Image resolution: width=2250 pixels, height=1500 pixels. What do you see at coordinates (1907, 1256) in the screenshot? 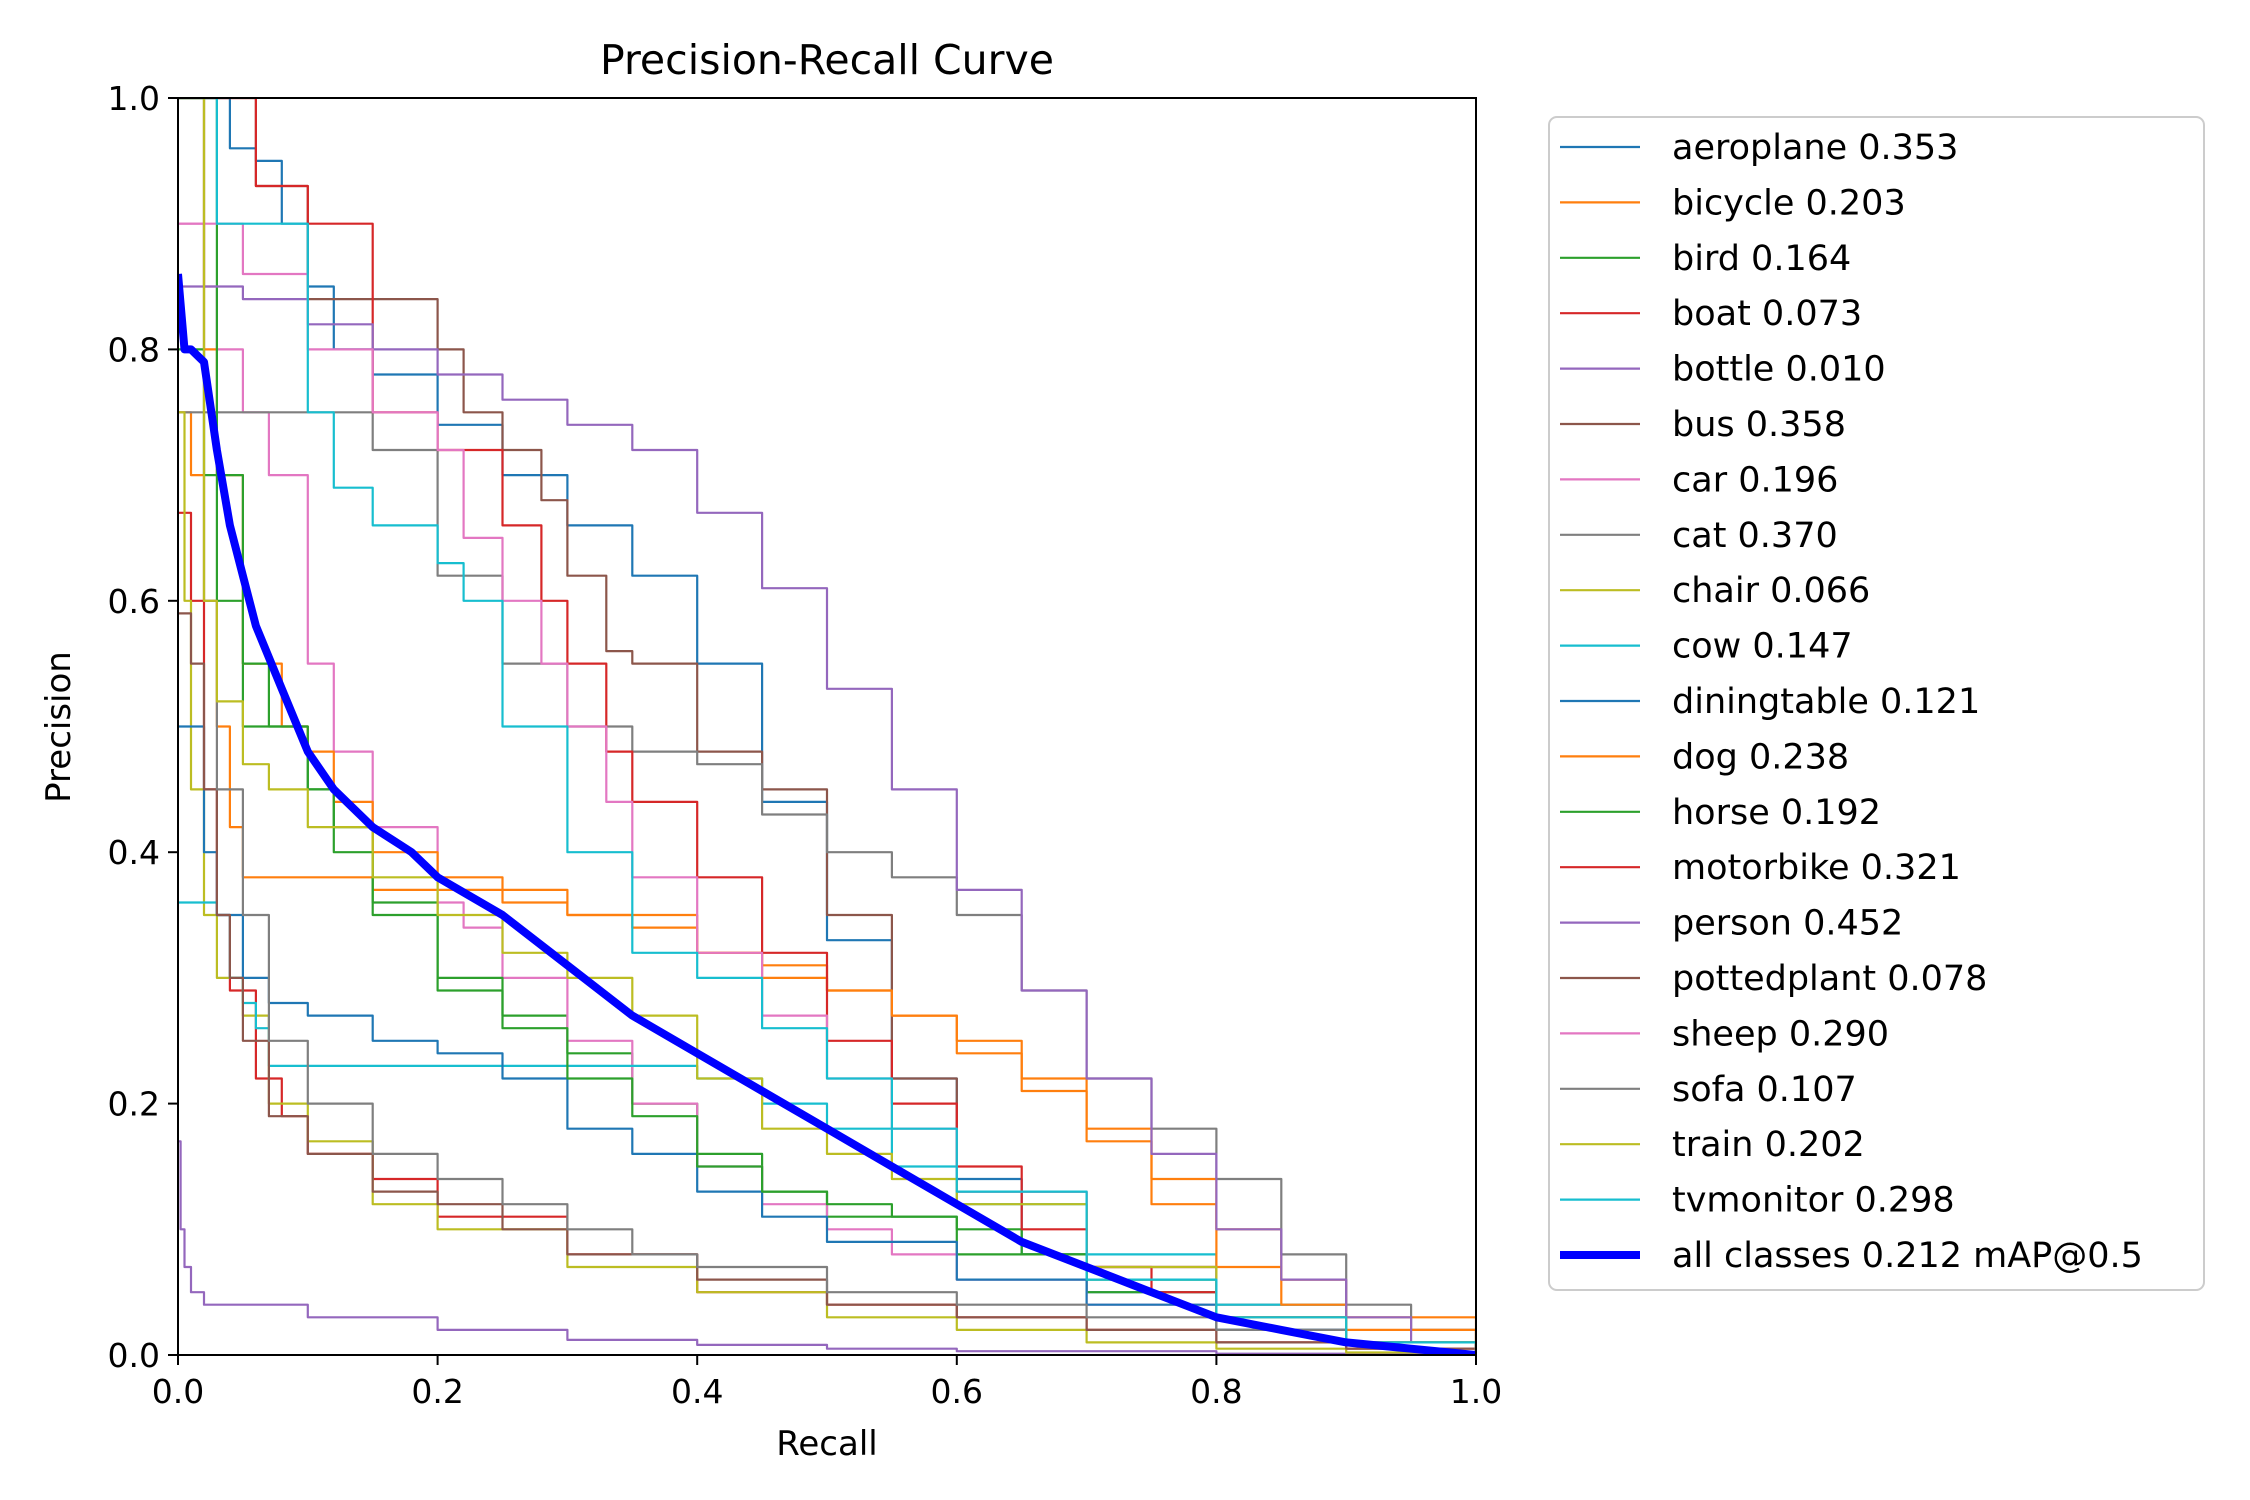
I see `legend-label-all-classes-0-212-map-0-5: all classes 0.212 mAP@0.5` at bounding box center [1907, 1256].